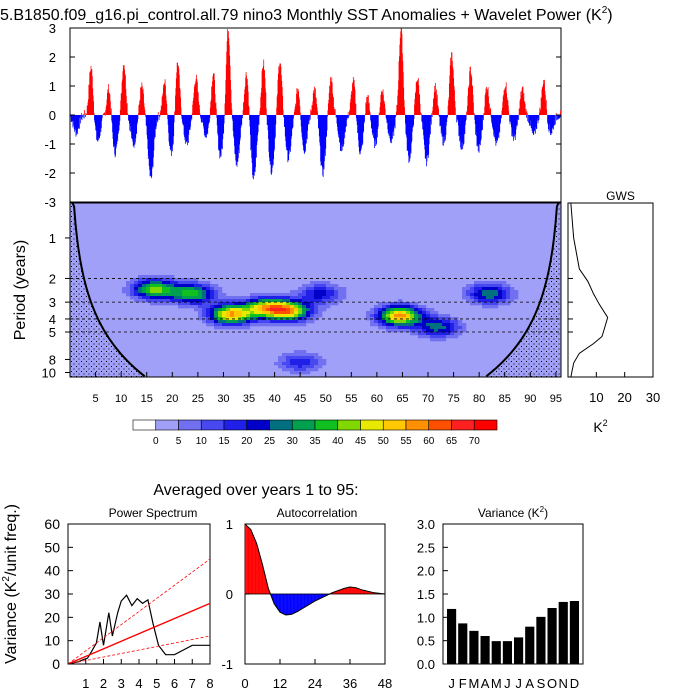 This screenshot has width=700, height=700. What do you see at coordinates (428, 399) in the screenshot?
I see `wavelet-xtick-label: 70` at bounding box center [428, 399].